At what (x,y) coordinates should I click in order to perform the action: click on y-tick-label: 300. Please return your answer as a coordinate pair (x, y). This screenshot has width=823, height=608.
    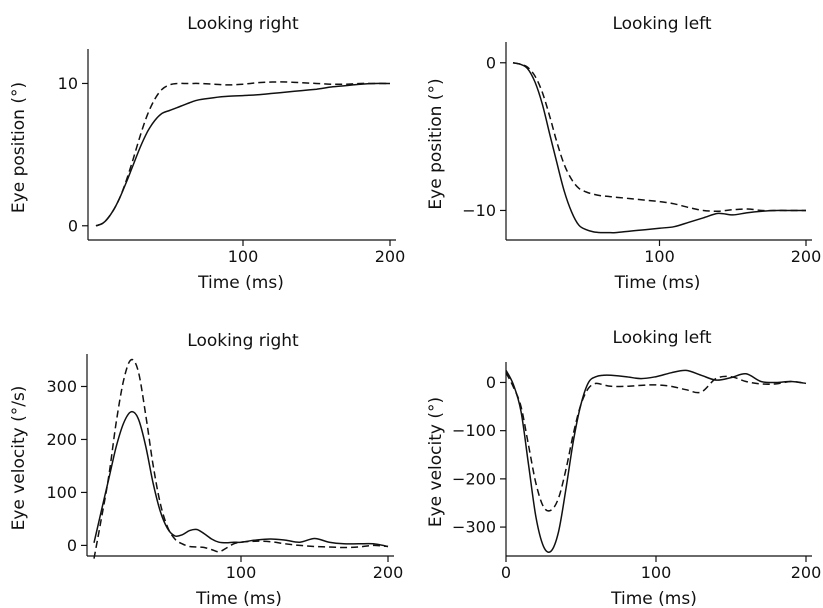
    Looking at the image, I should click on (61, 386).